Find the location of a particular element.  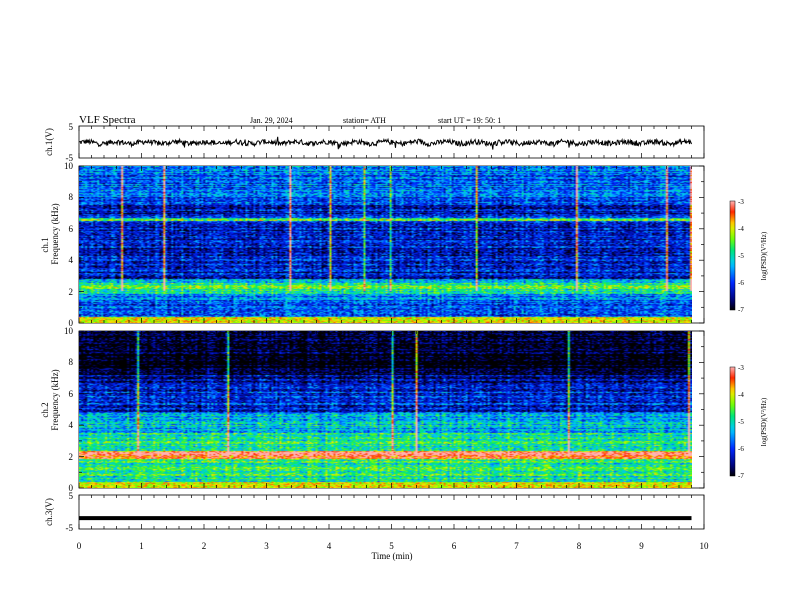

ch2-cb-tick-5: -5 is located at coordinates (741, 422).